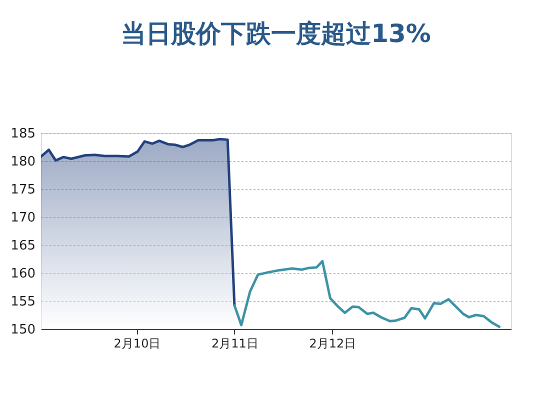  I want to click on x-tick-label: 2月11日, so click(235, 343).